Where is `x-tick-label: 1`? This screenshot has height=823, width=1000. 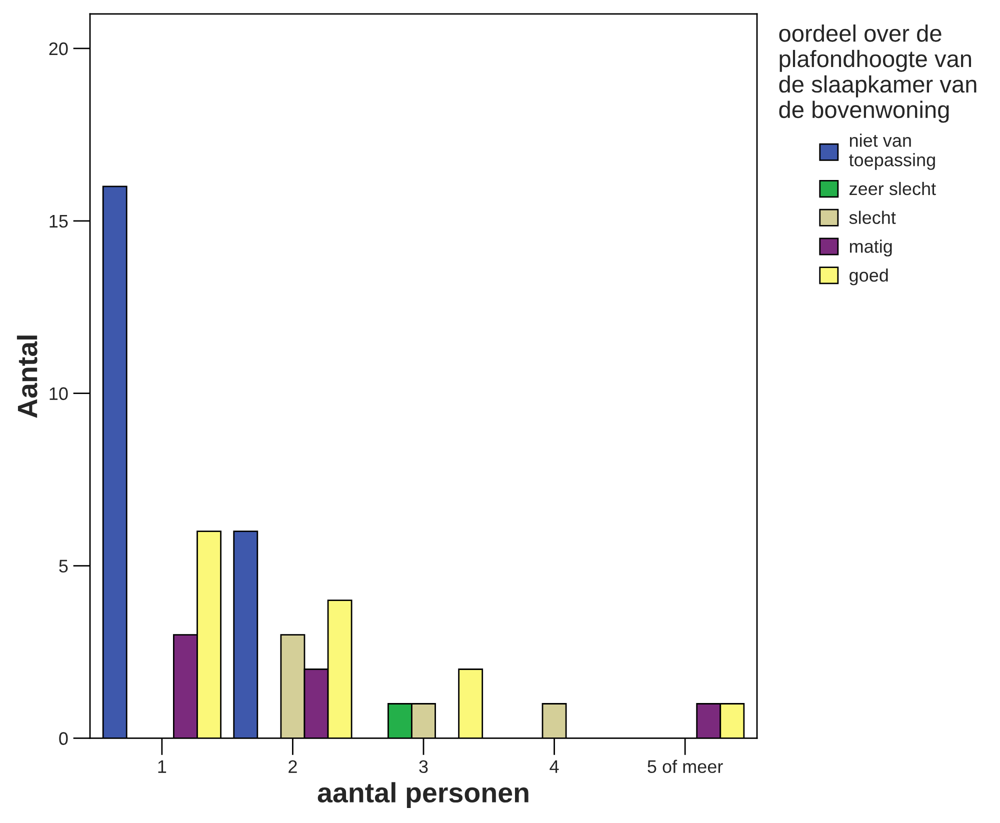 x-tick-label: 1 is located at coordinates (162, 766).